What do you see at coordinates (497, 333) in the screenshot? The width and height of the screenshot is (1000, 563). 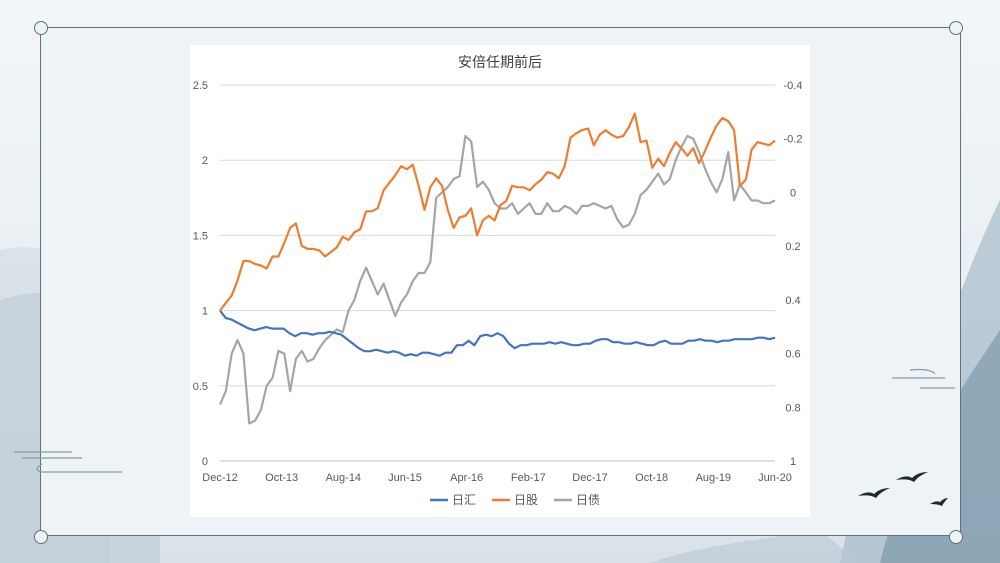 I see `series-line-日汇` at bounding box center [497, 333].